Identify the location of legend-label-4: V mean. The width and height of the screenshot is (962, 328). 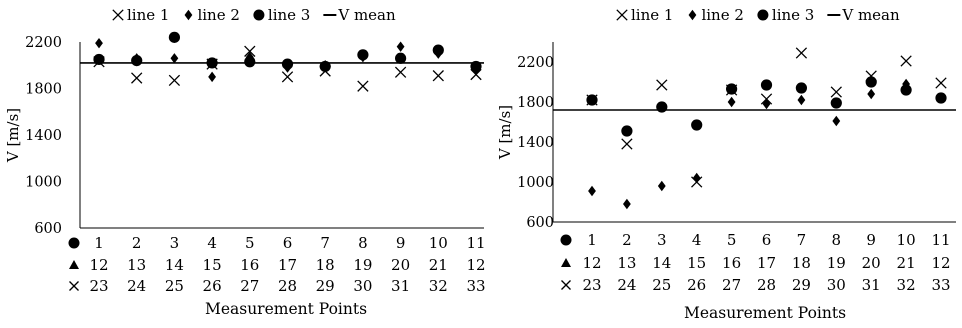
(366, 15).